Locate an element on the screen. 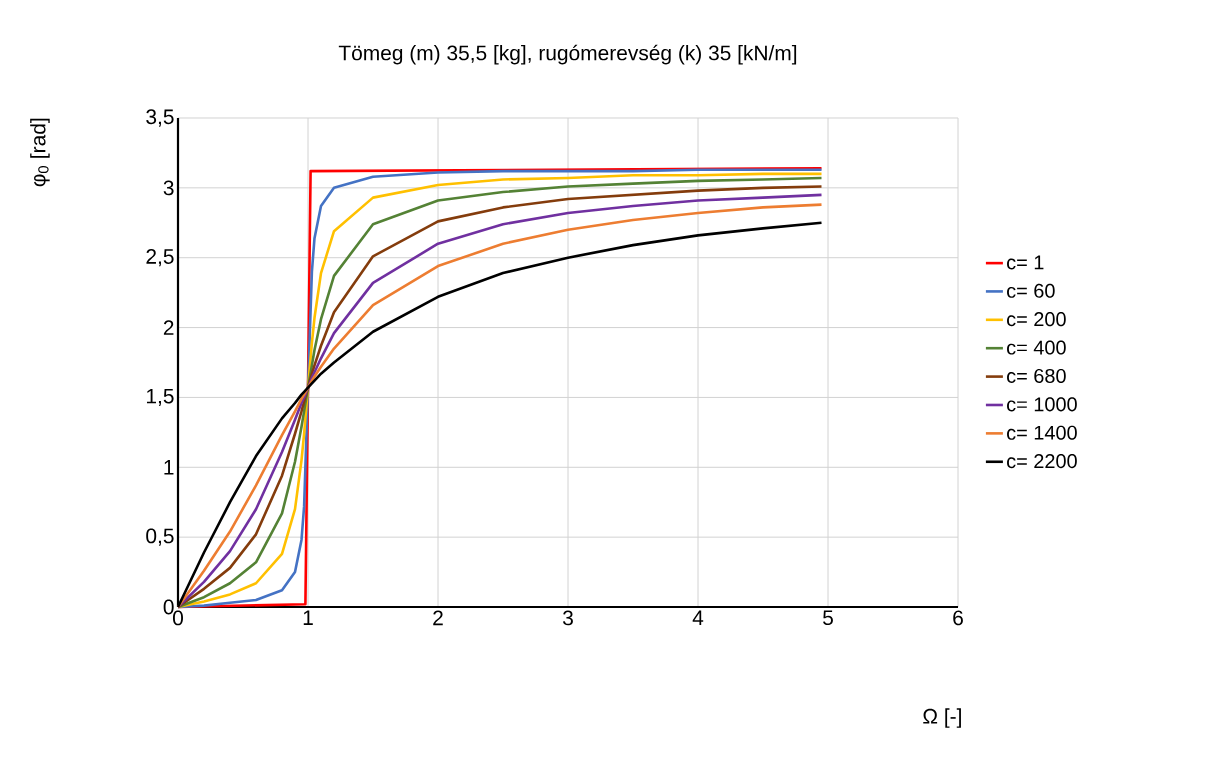 This screenshot has height=763, width=1205. x-axis-title: Ω [-] is located at coordinates (942, 718).